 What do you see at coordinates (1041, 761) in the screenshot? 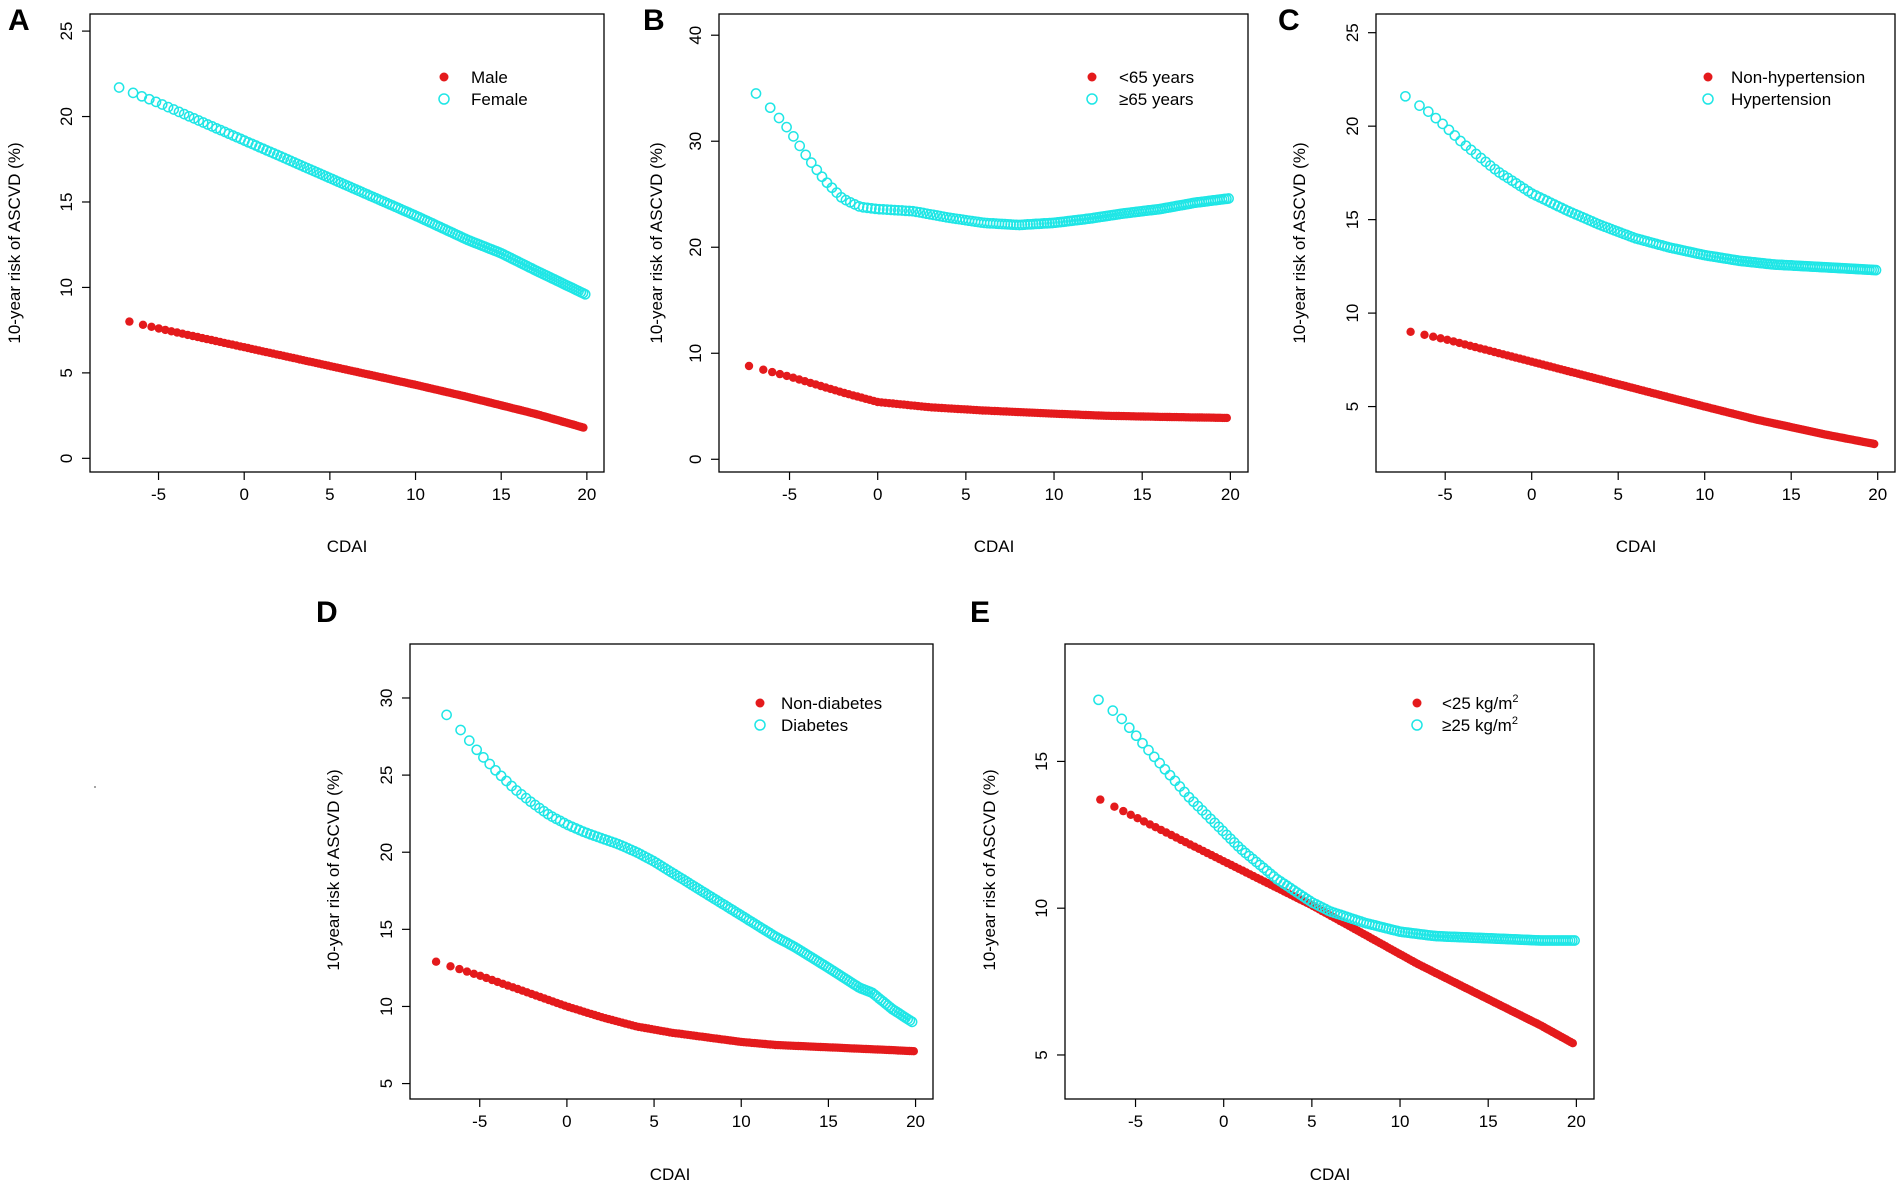
I see `y-tick-label-e-2: 15` at bounding box center [1041, 761].